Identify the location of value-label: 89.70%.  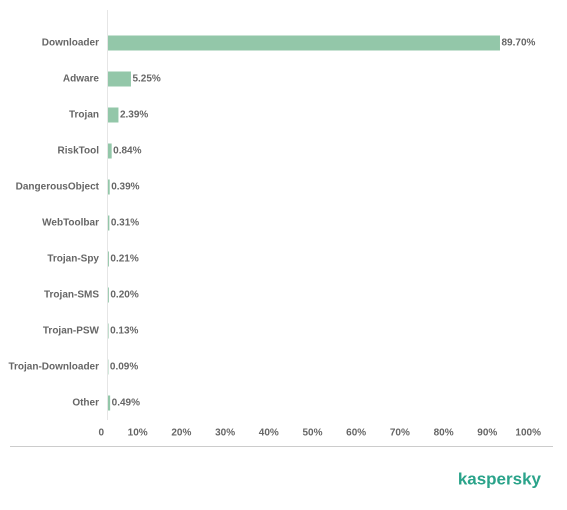
(518, 43).